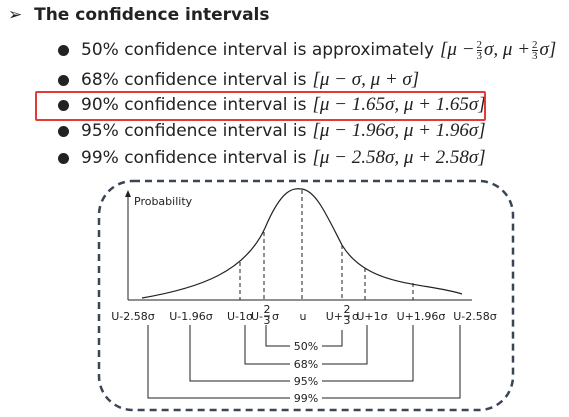  What do you see at coordinates (507, 49) in the screenshot?
I see `formula-part: σ, μ +` at bounding box center [507, 49].